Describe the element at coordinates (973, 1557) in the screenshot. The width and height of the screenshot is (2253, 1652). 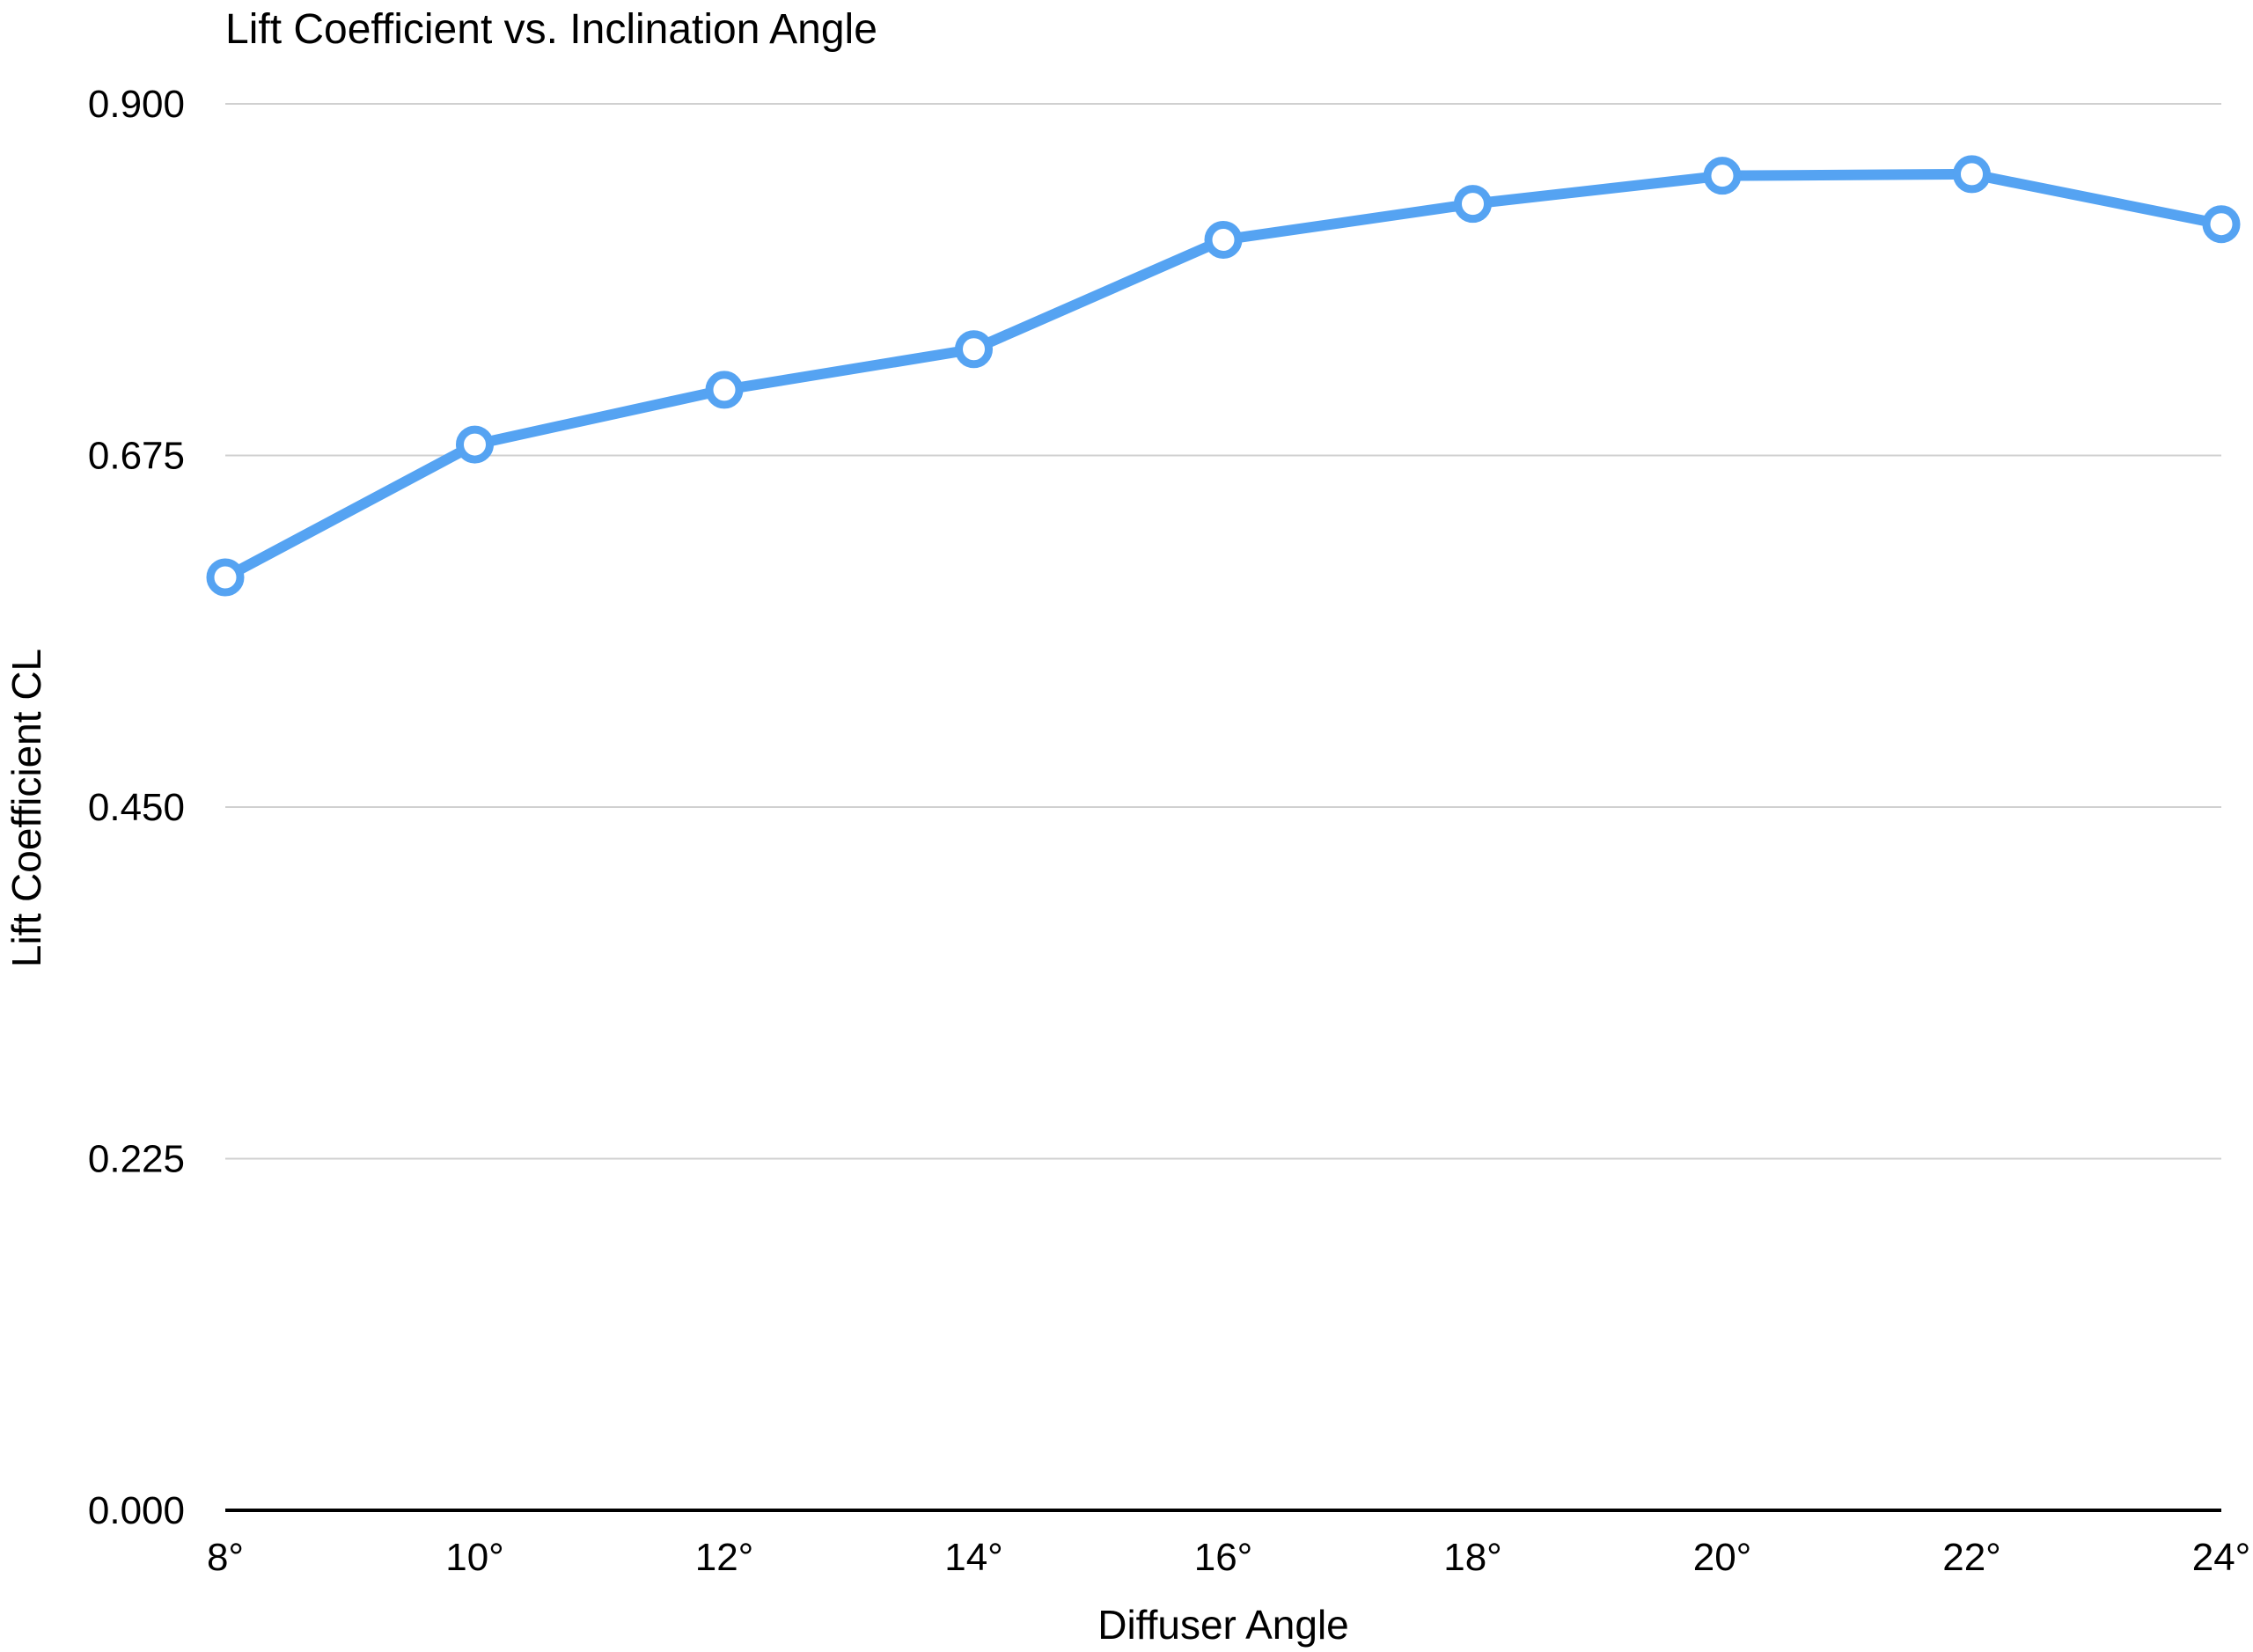
I see `x-tick-label: 14°` at that location.